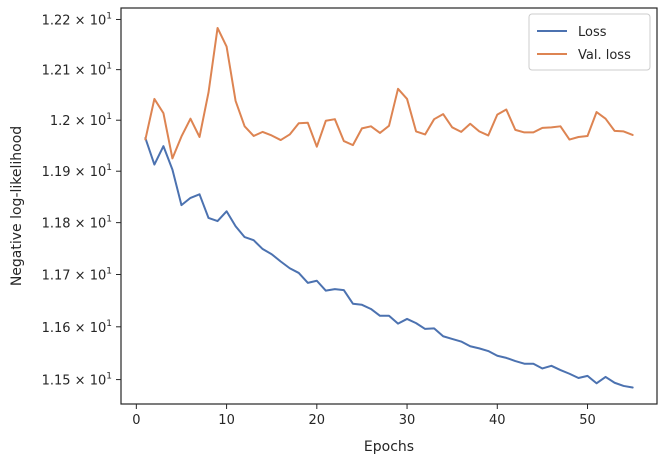  I want to click on y-tick-label: 1.15 × 10¹, so click(77, 380).